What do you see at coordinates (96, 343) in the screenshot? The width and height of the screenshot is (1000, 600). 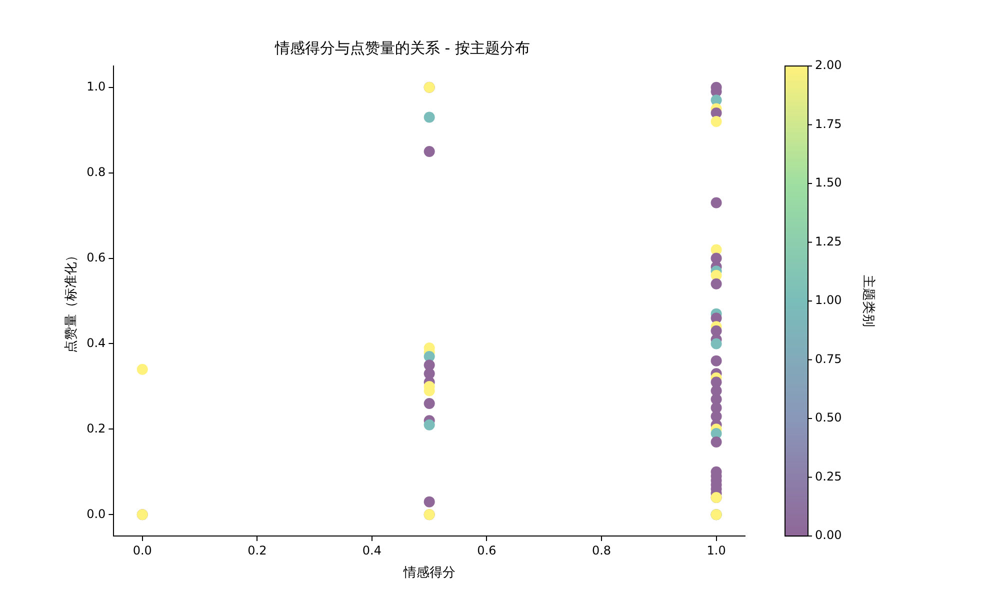 I see `y-tick-label: 0.4` at bounding box center [96, 343].